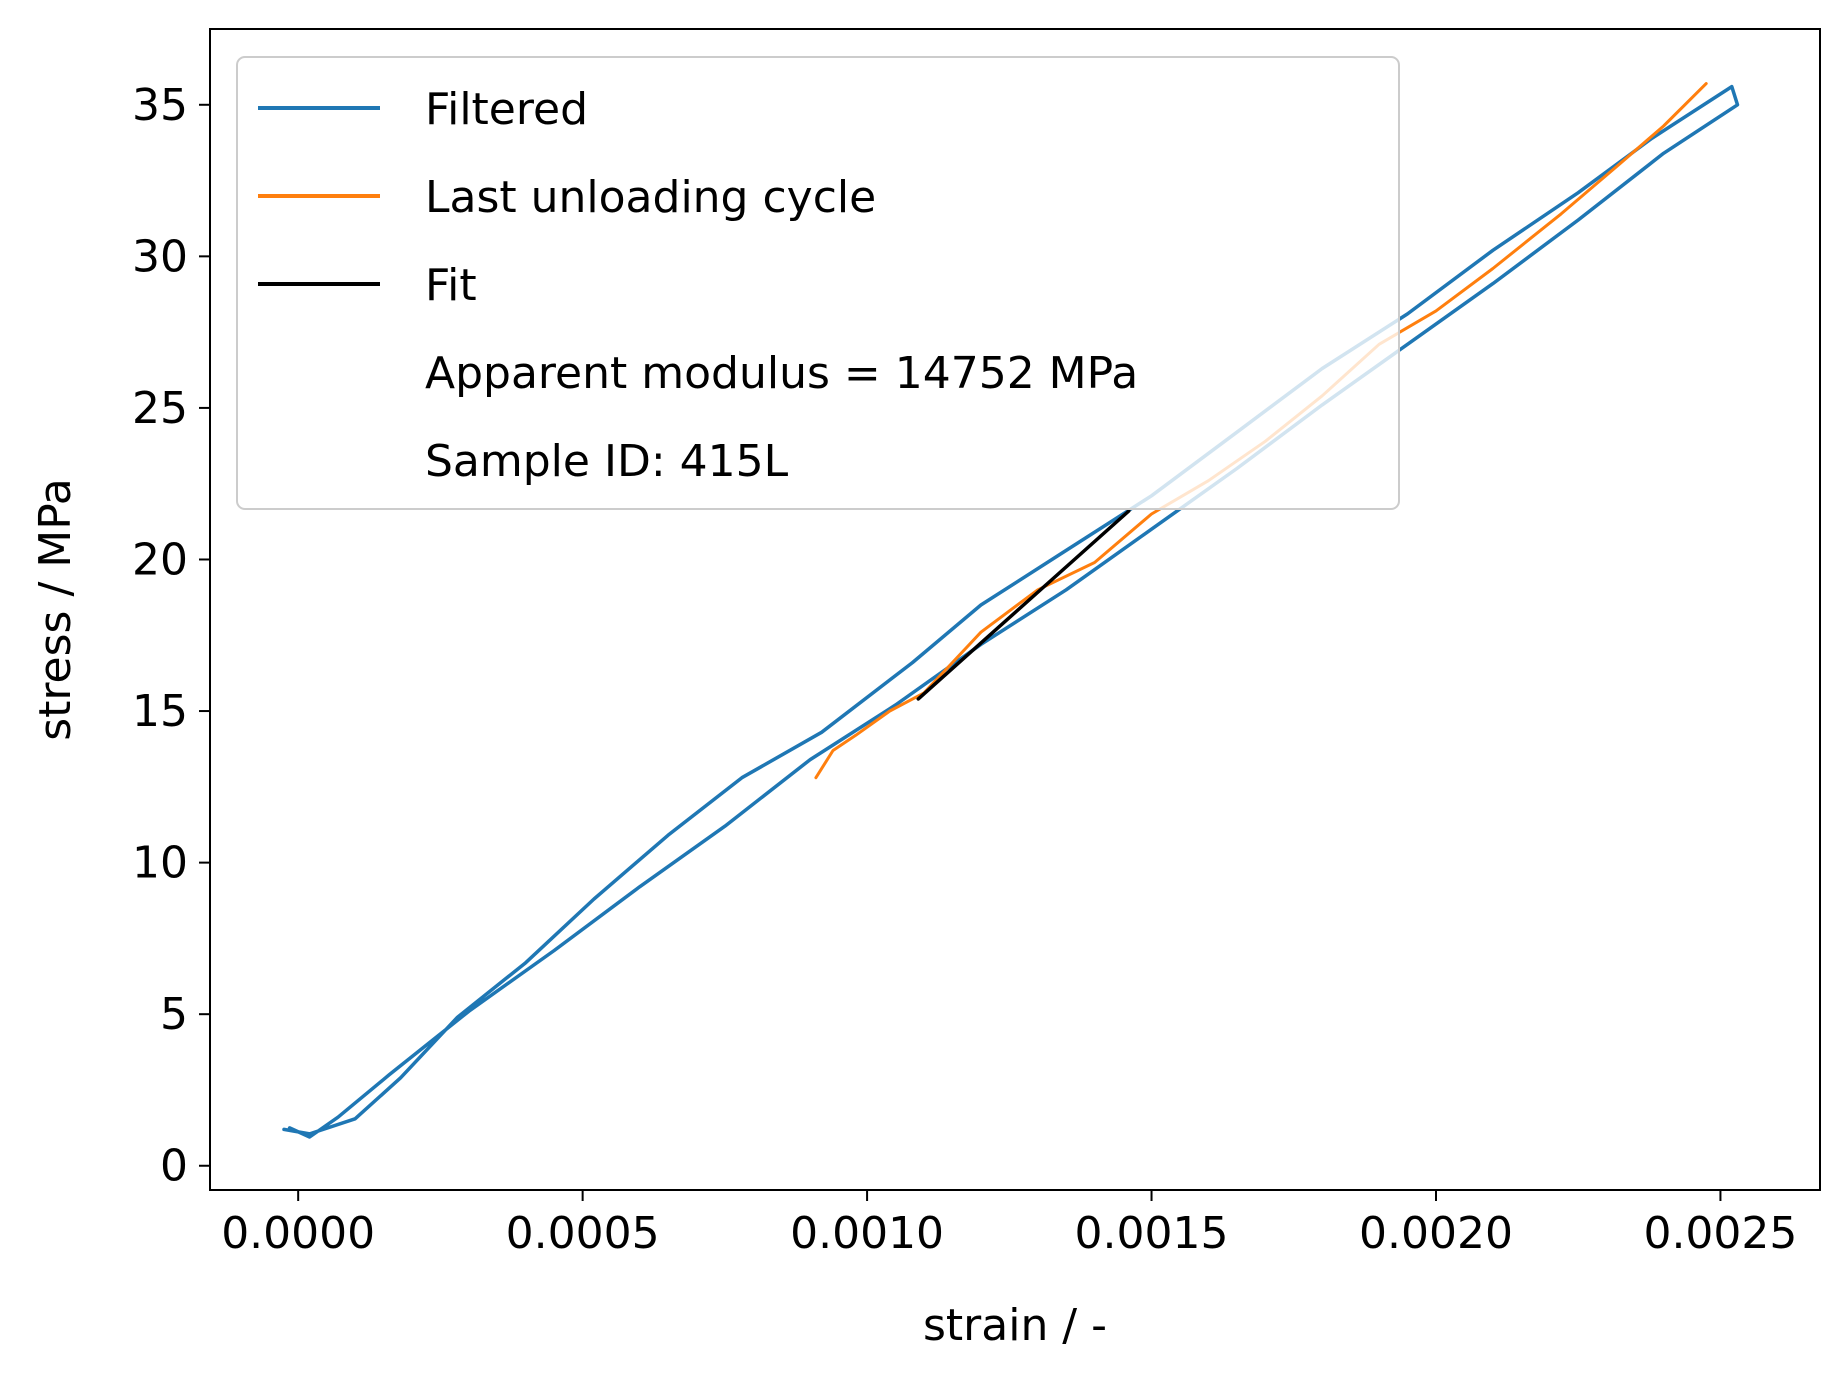  What do you see at coordinates (506, 109) in the screenshot?
I see `legend-entry-label: Filtered` at bounding box center [506, 109].